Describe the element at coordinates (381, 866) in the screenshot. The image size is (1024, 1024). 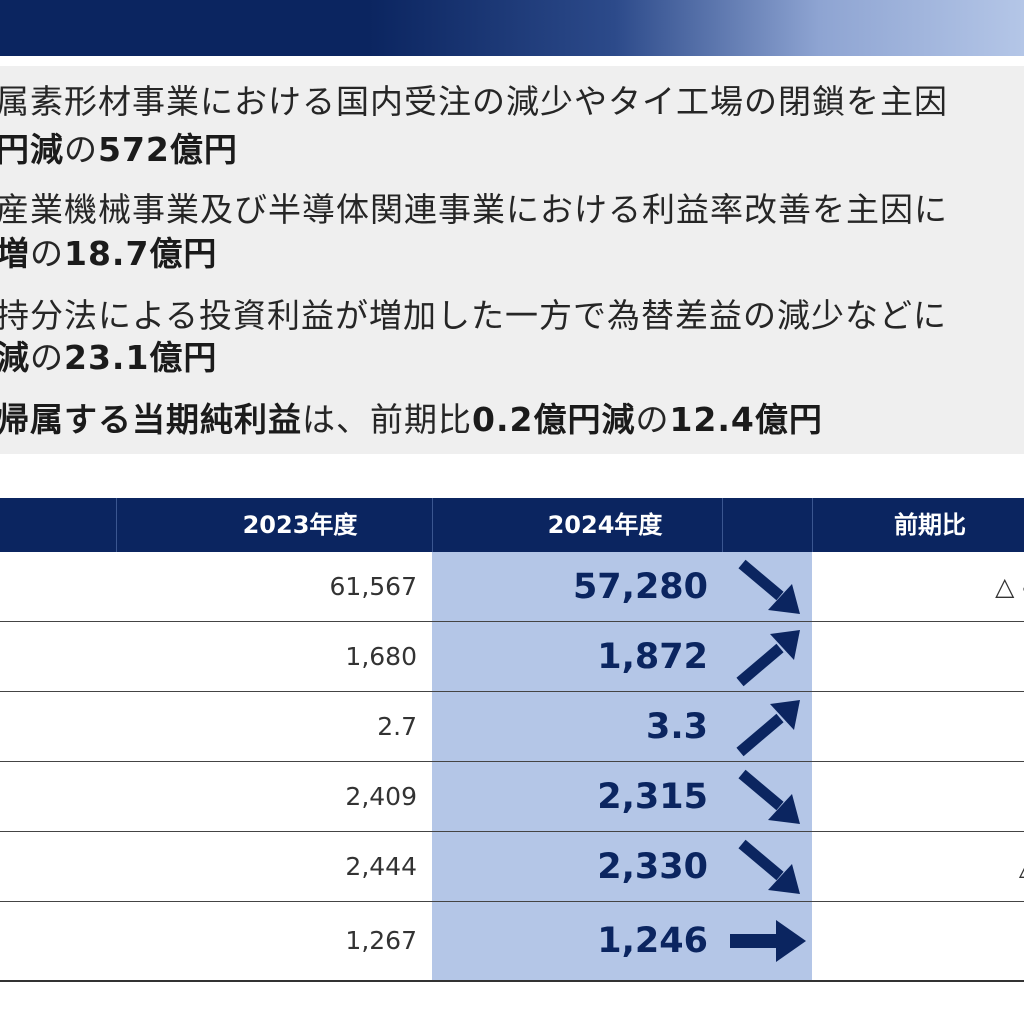
I see `value-2023: 2,444` at that location.